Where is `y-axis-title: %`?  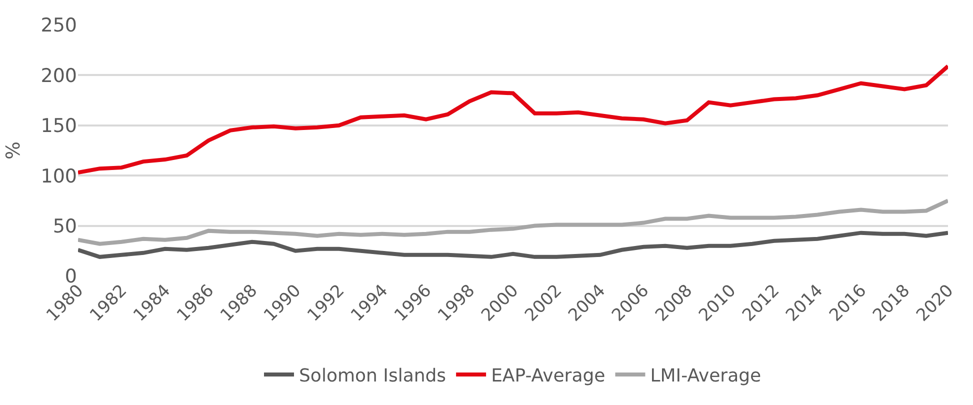
y-axis-title: % is located at coordinates (13, 150).